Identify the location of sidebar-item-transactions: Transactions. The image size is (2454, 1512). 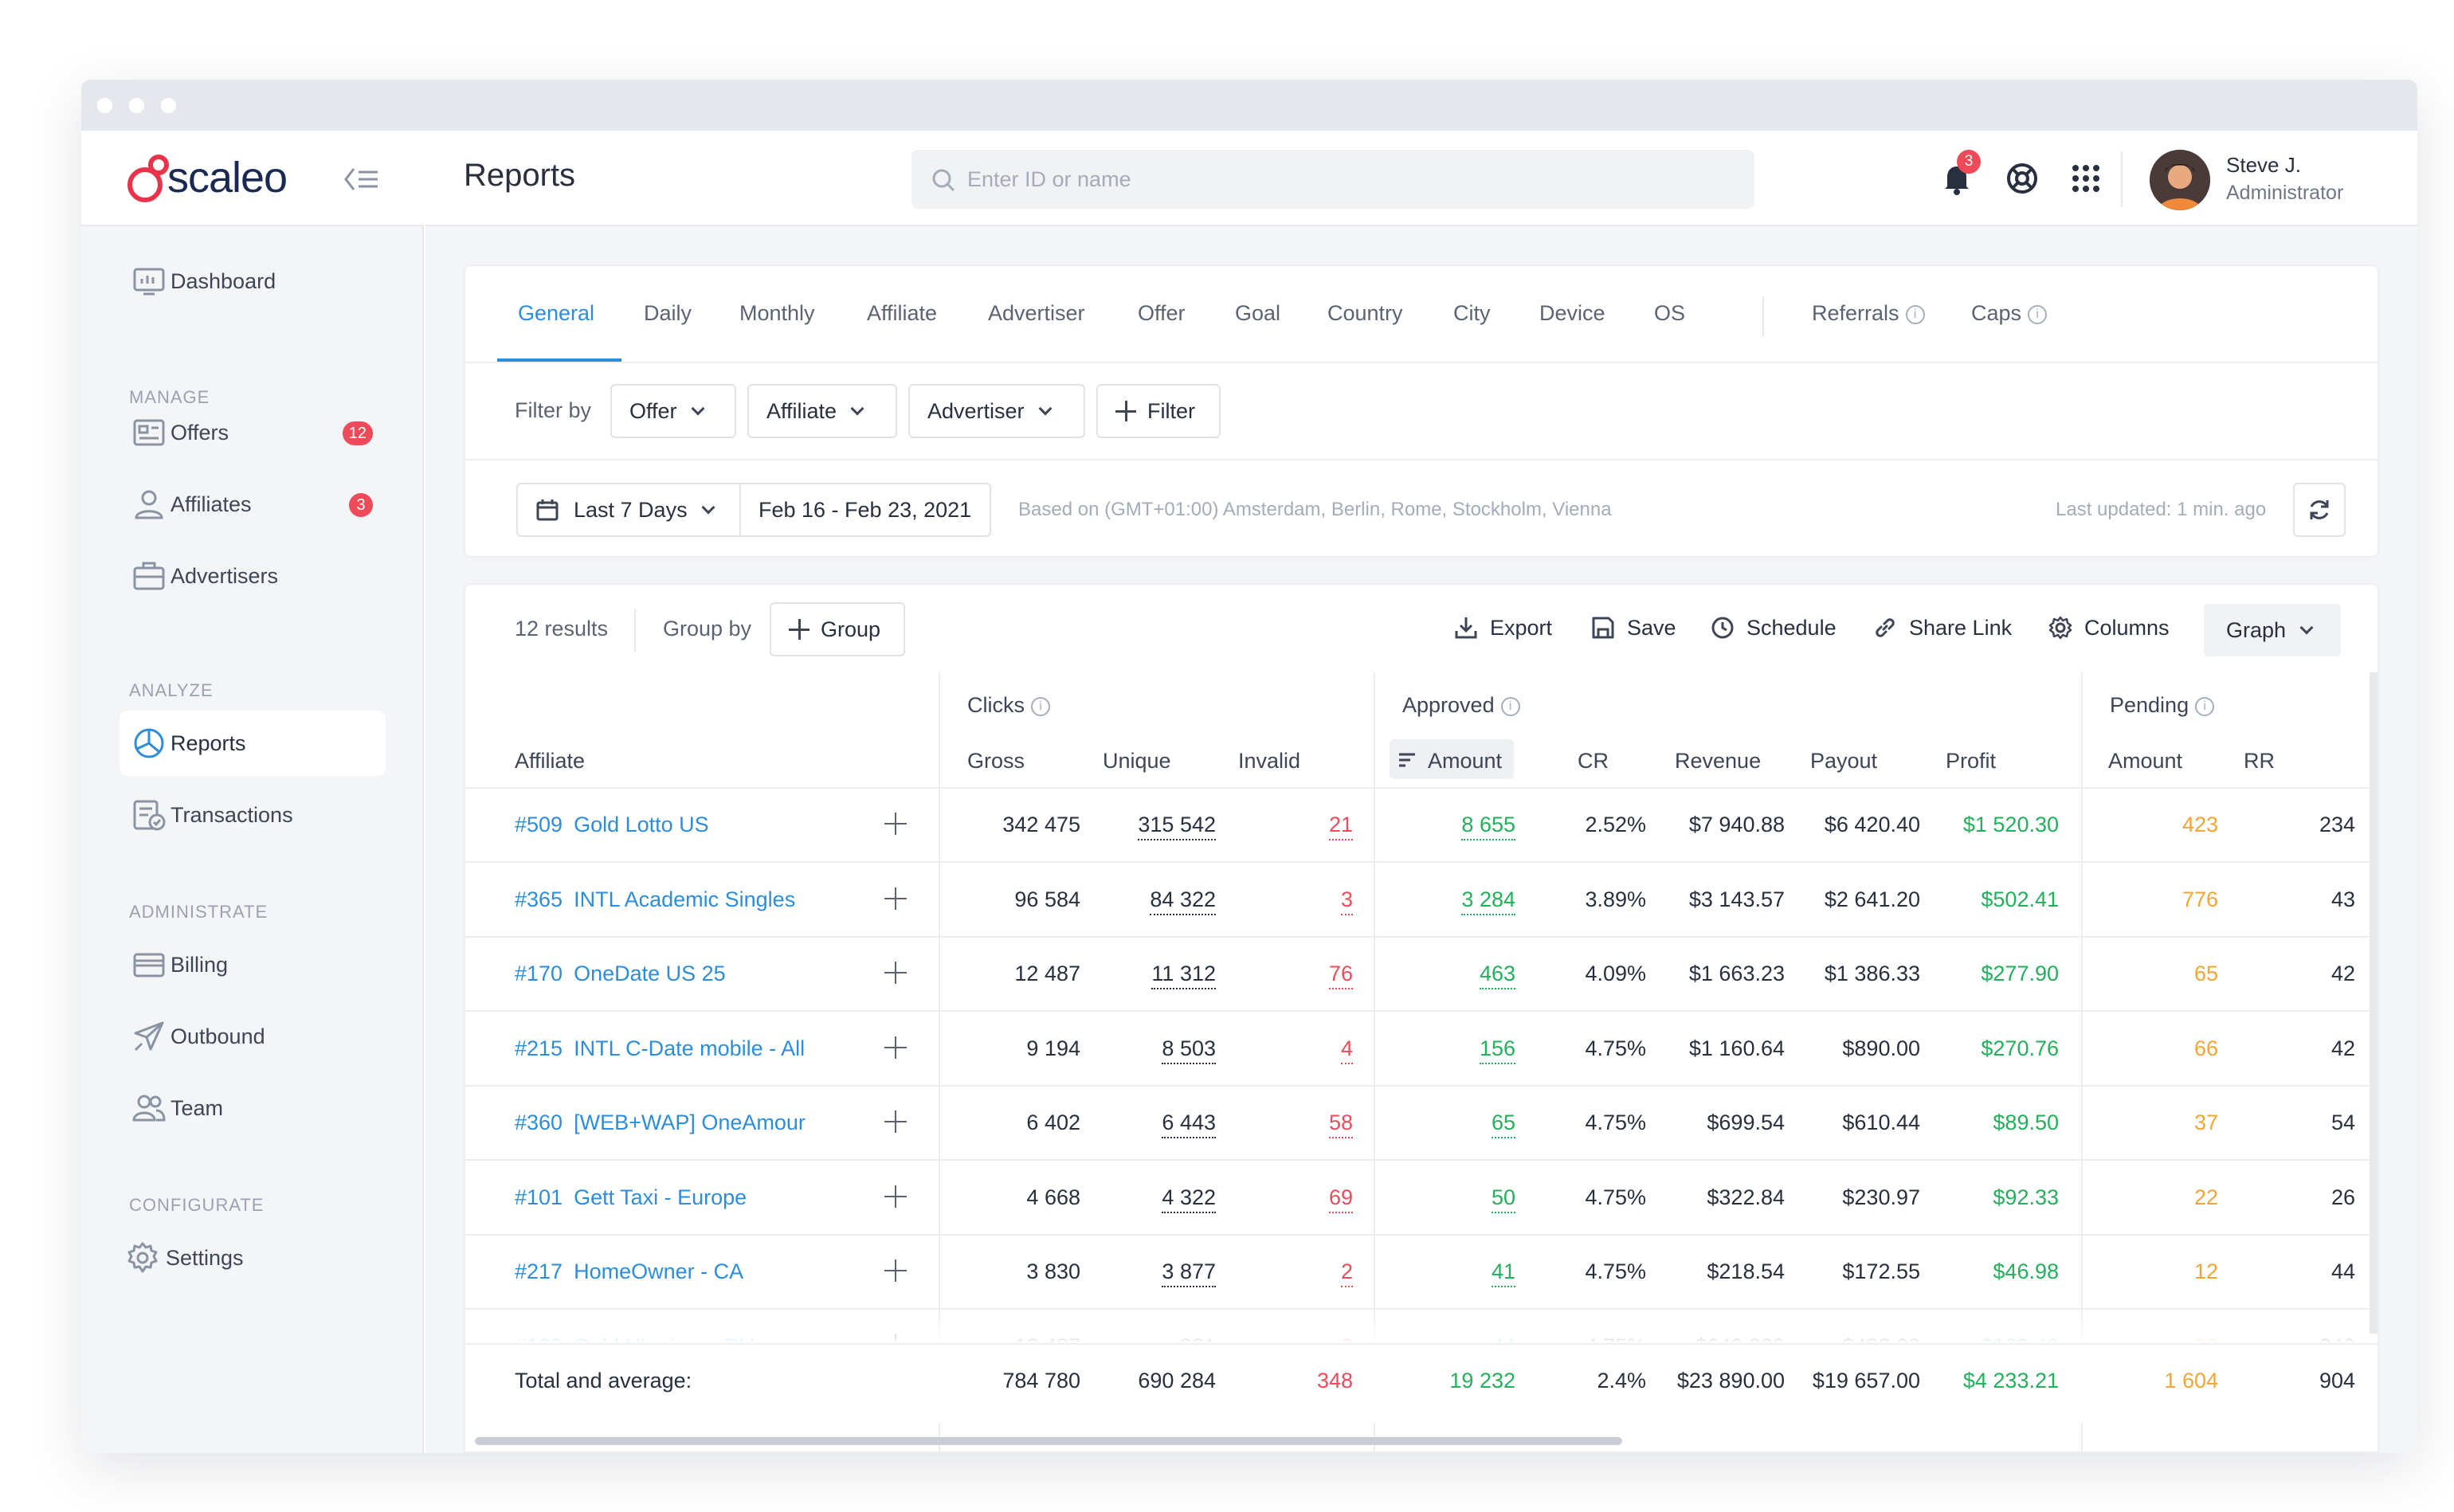
(253, 815).